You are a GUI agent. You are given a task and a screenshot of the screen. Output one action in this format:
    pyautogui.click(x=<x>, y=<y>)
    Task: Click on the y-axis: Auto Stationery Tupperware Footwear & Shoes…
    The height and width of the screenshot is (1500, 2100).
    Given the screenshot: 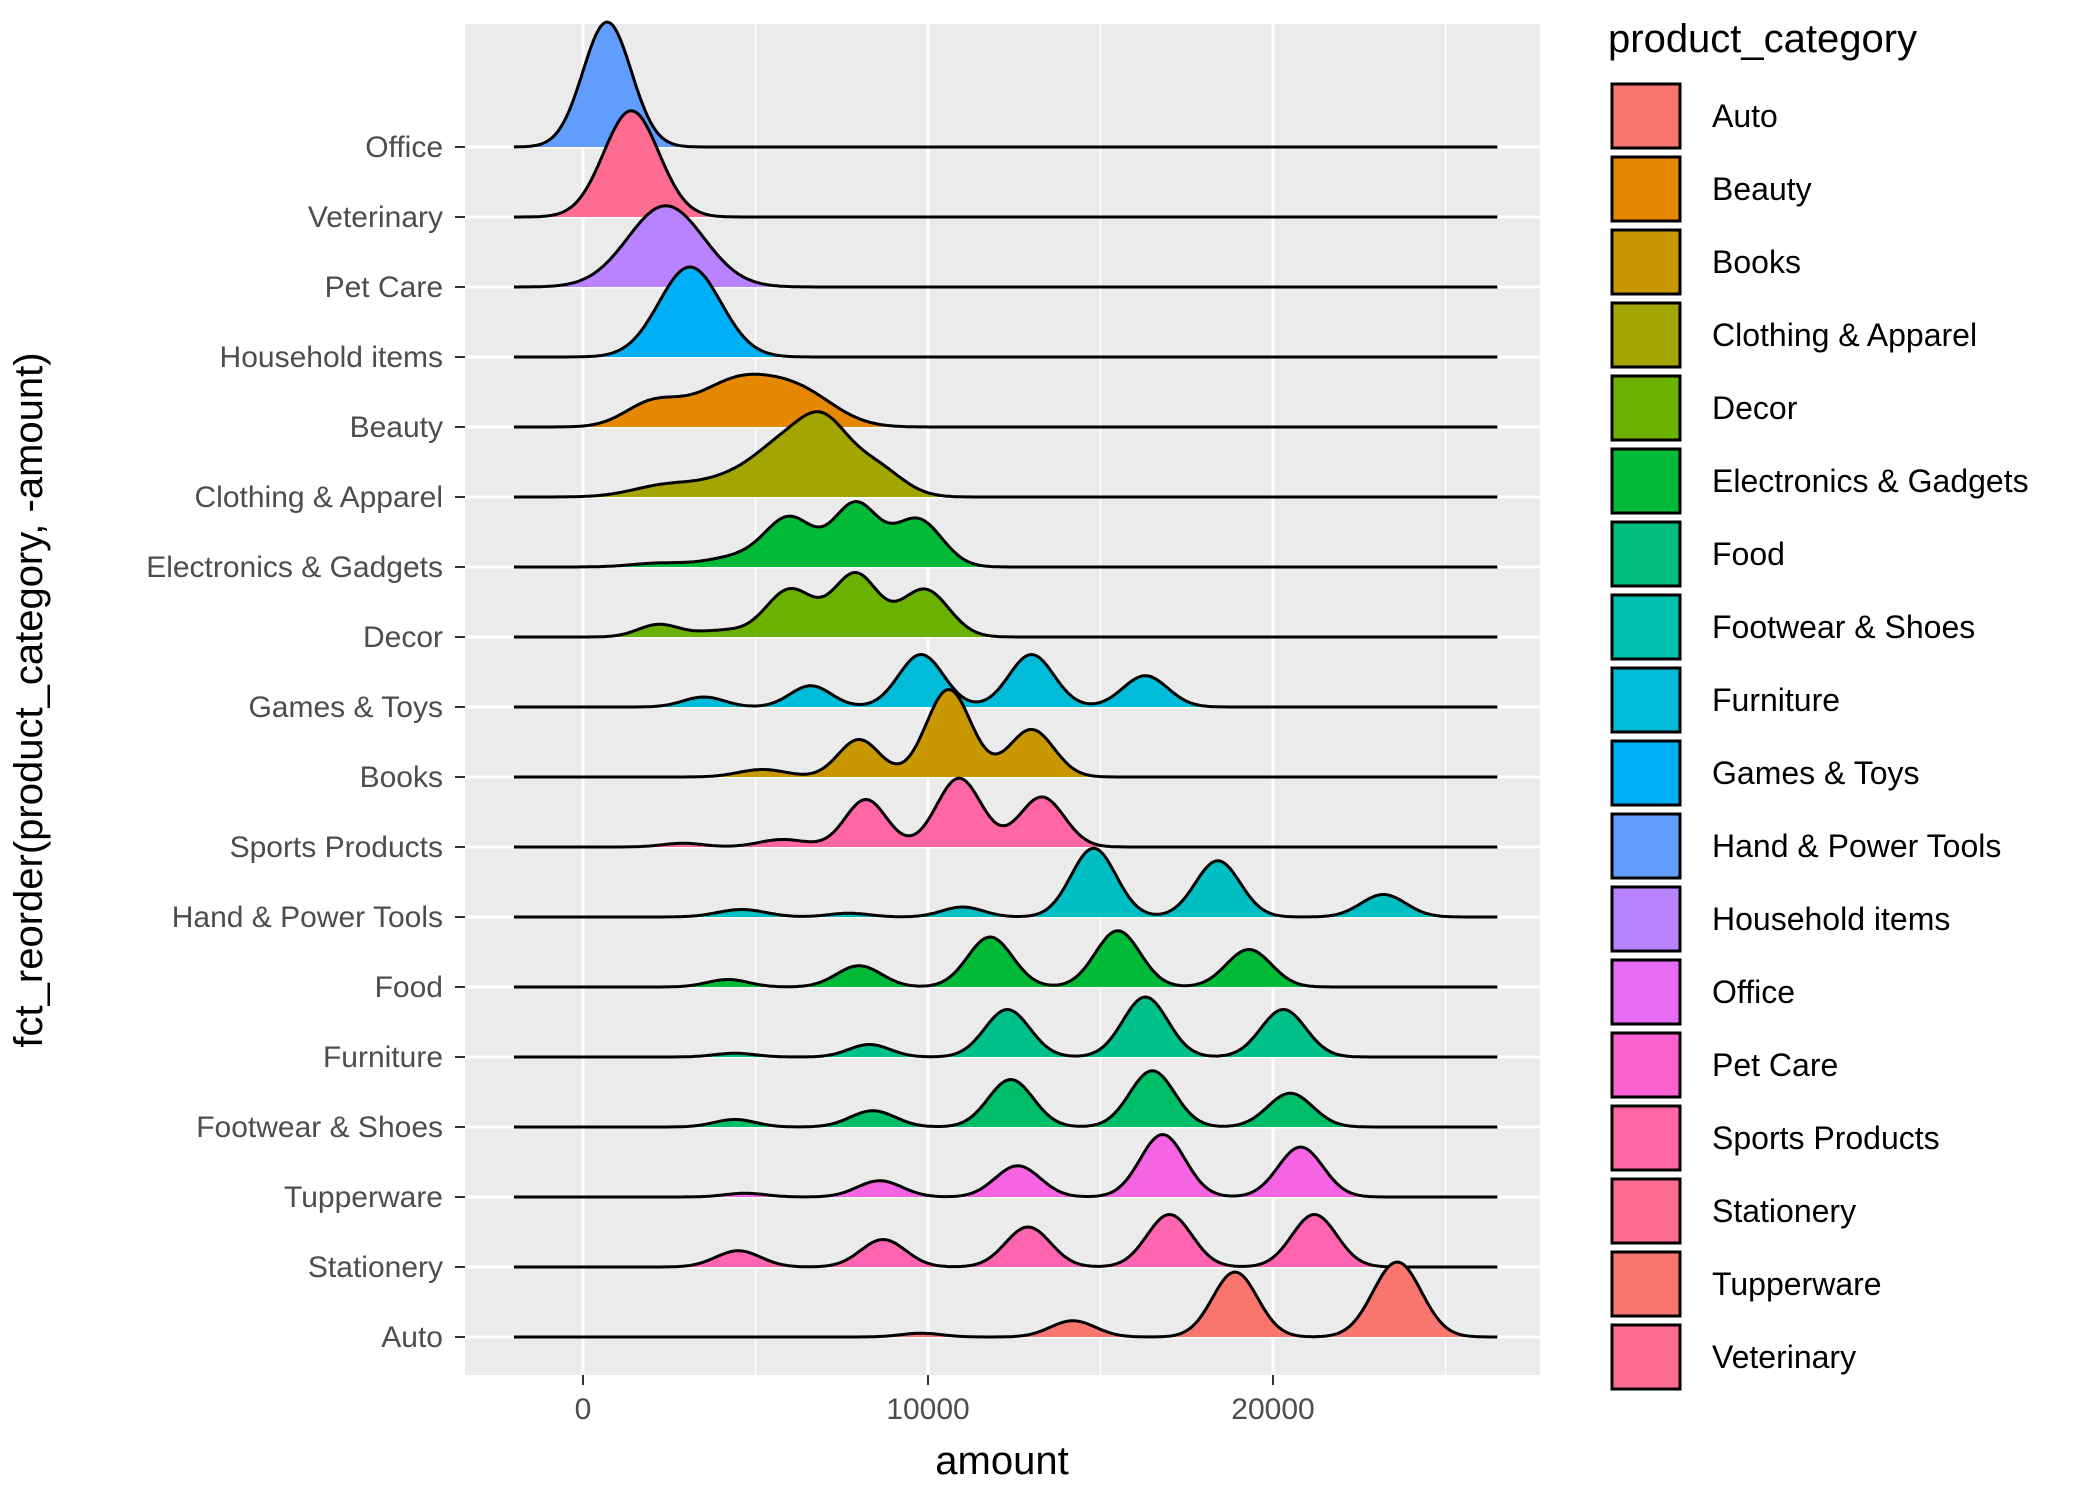 What is the action you would take?
    pyautogui.click(x=305, y=742)
    